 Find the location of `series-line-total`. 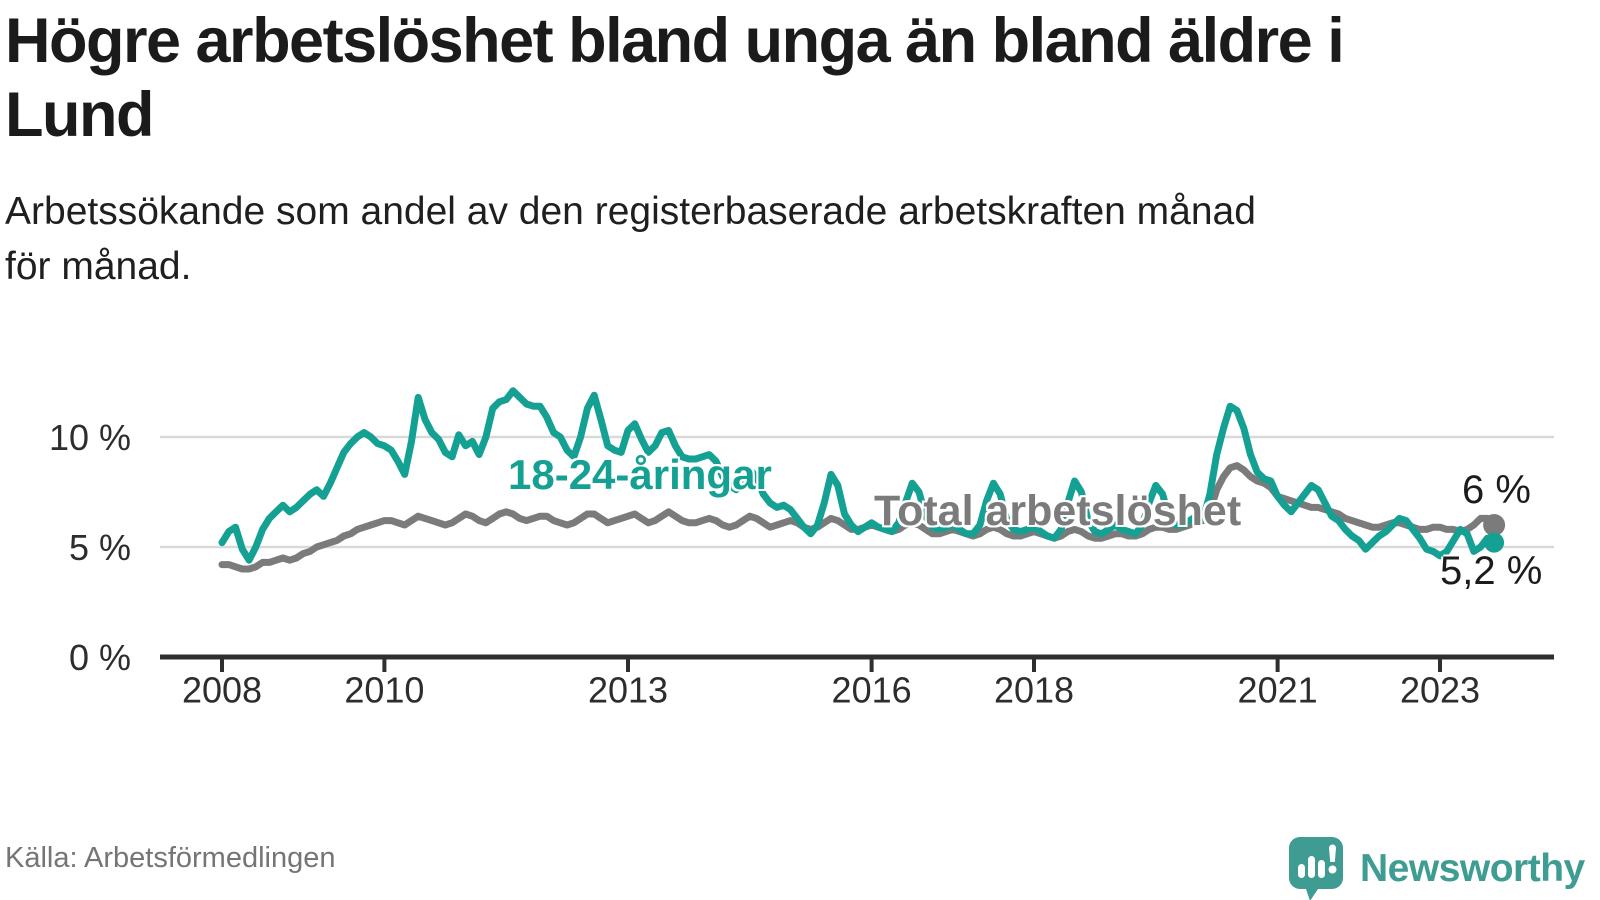

series-line-total is located at coordinates (858, 517).